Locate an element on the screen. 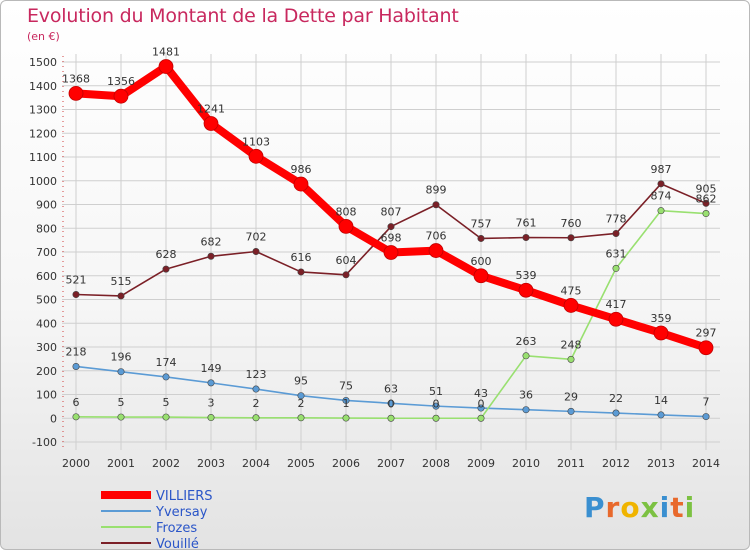 This screenshot has height=550, width=750. data-label: 14 is located at coordinates (661, 400).